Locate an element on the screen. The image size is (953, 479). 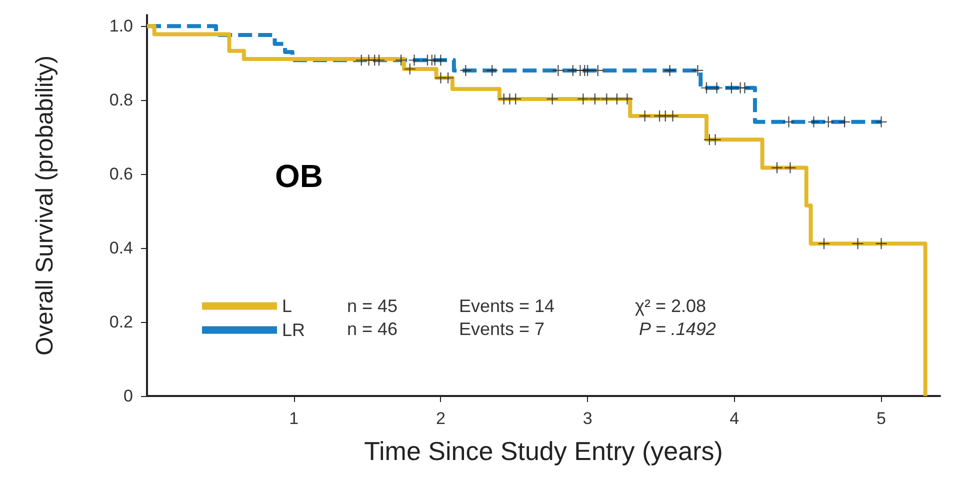
x-tick-label: 4 is located at coordinates (735, 418).